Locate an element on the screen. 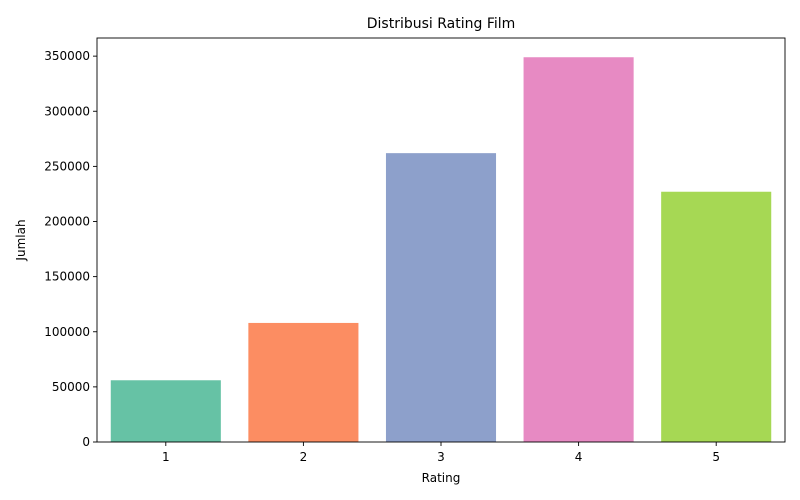  x-tick-label: 4 is located at coordinates (579, 457).